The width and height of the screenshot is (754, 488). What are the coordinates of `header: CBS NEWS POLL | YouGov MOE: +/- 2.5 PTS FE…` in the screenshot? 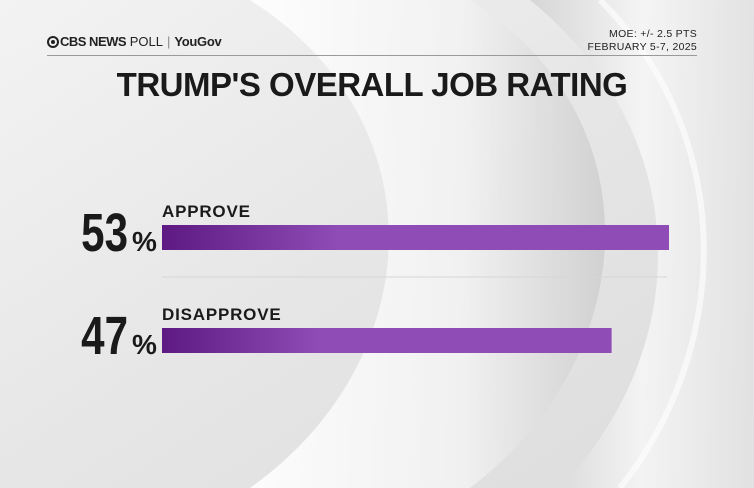 It's located at (372, 41).